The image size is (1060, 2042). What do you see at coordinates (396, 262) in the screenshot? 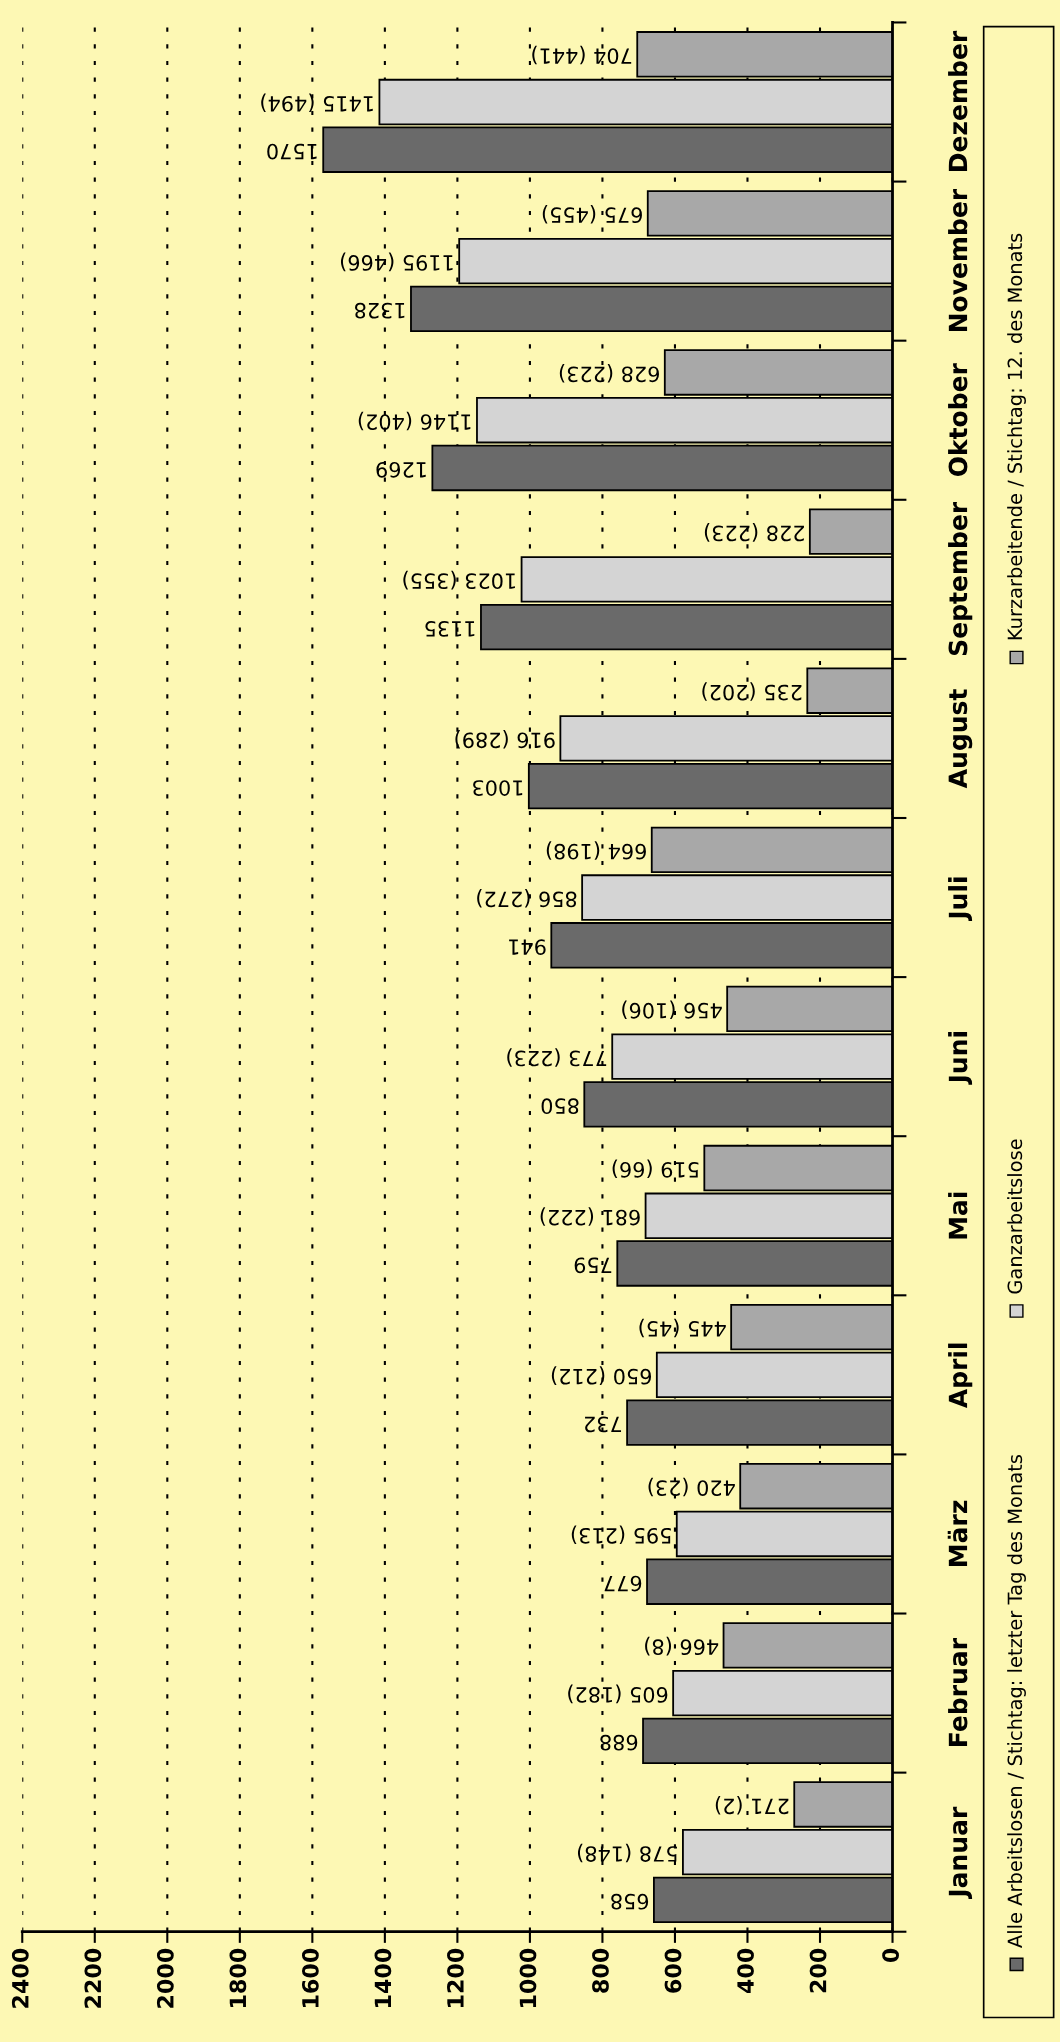
I see `data-label: 1195 (466)` at bounding box center [396, 262].